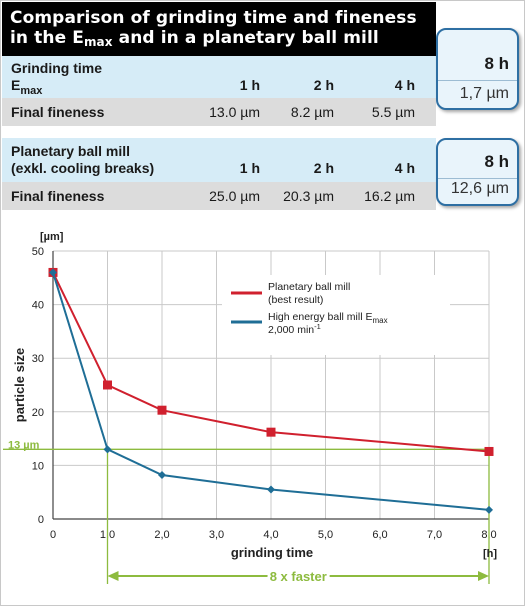 Image resolution: width=525 pixels, height=606 pixels. What do you see at coordinates (477, 69) in the screenshot?
I see `emax-8h-callout: 8 h 1,7 µm` at bounding box center [477, 69].